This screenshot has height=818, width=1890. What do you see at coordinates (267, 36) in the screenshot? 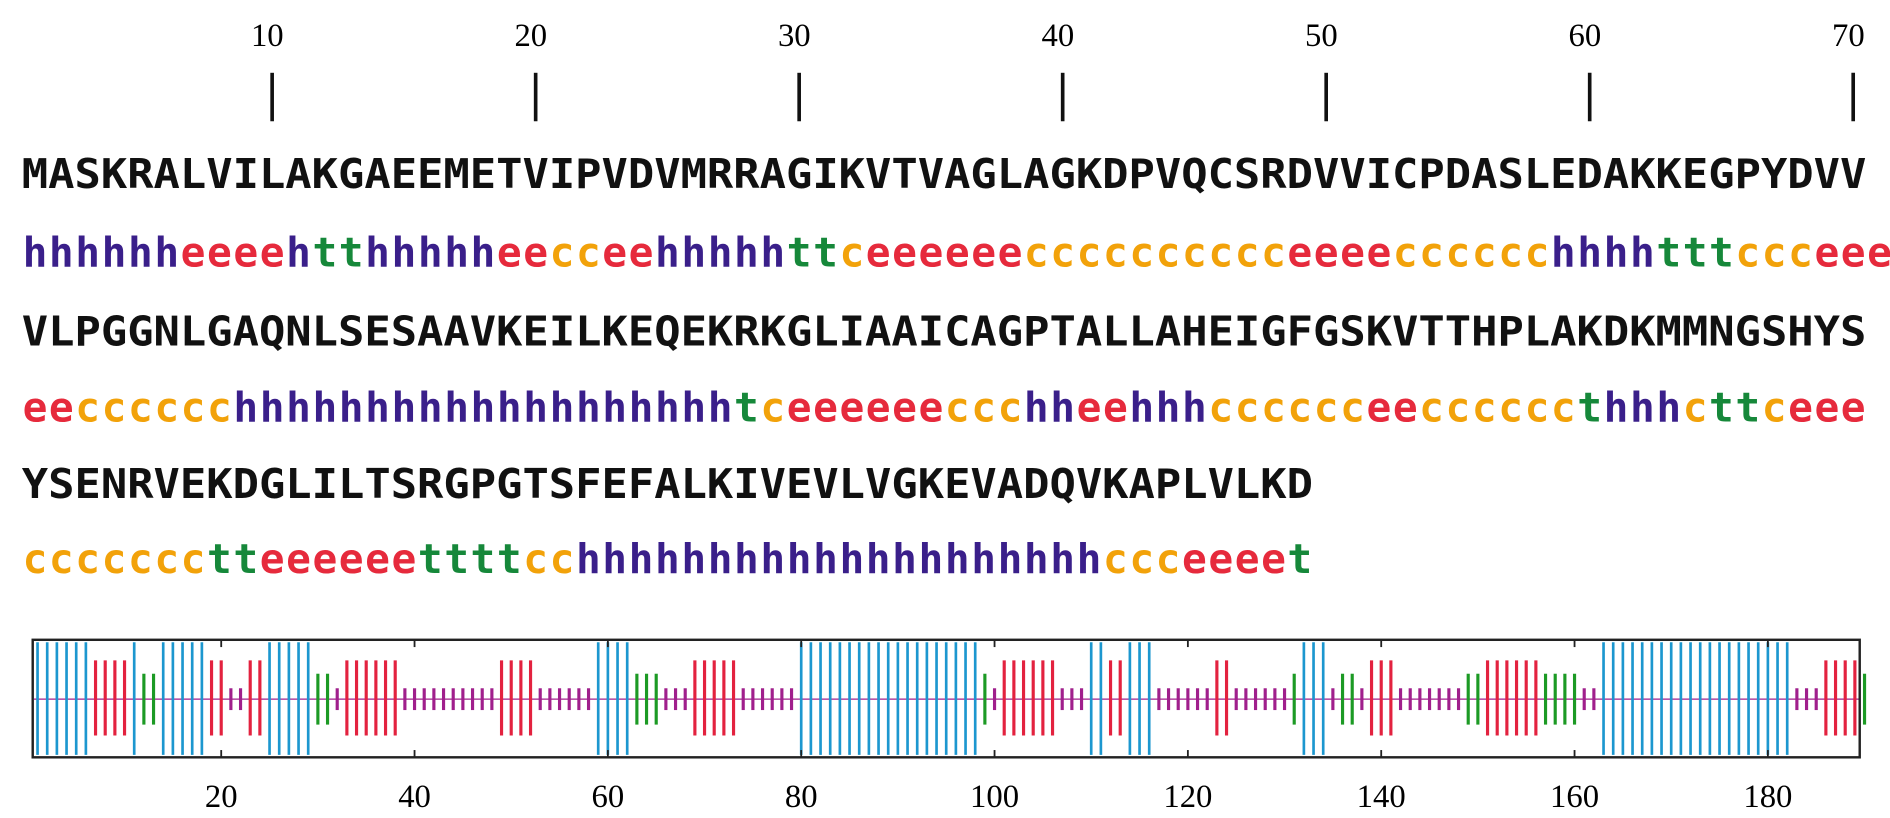
I see `ruler-label: 10` at bounding box center [267, 36].